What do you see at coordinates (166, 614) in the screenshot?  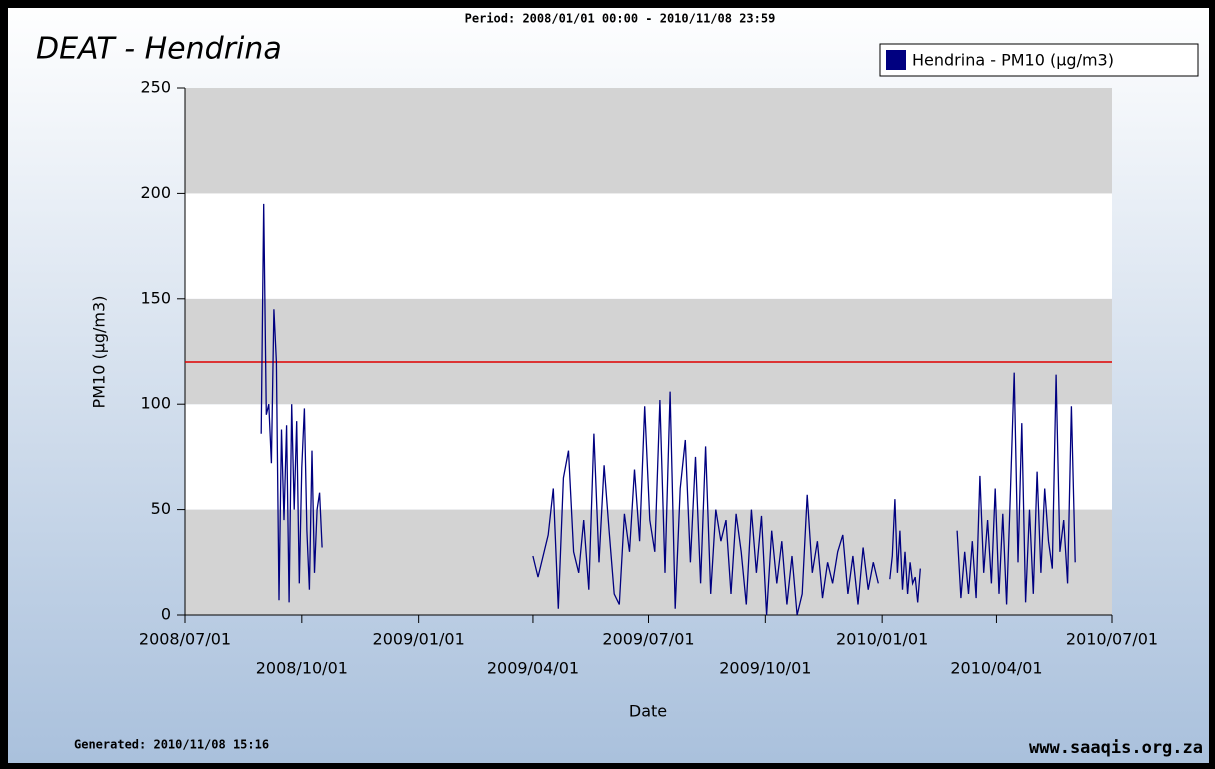 I see `y-tick-label: 0` at bounding box center [166, 614].